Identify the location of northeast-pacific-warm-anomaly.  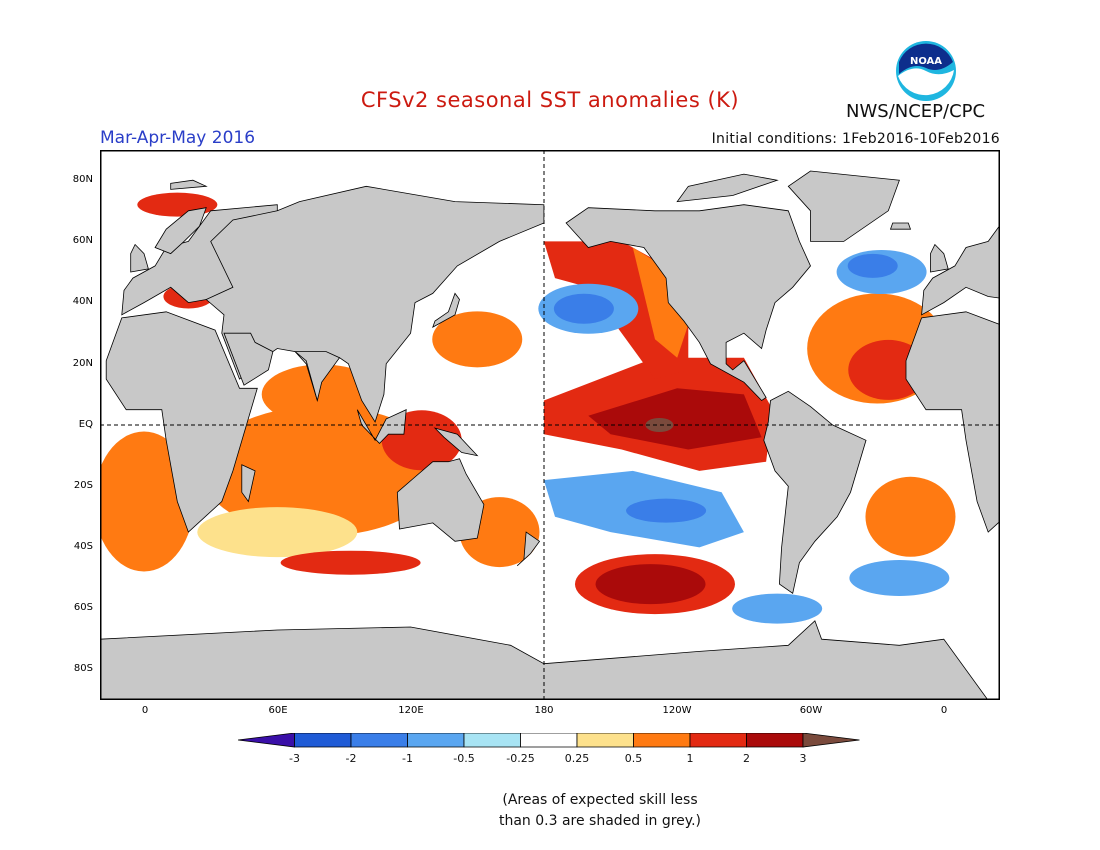
(661, 302).